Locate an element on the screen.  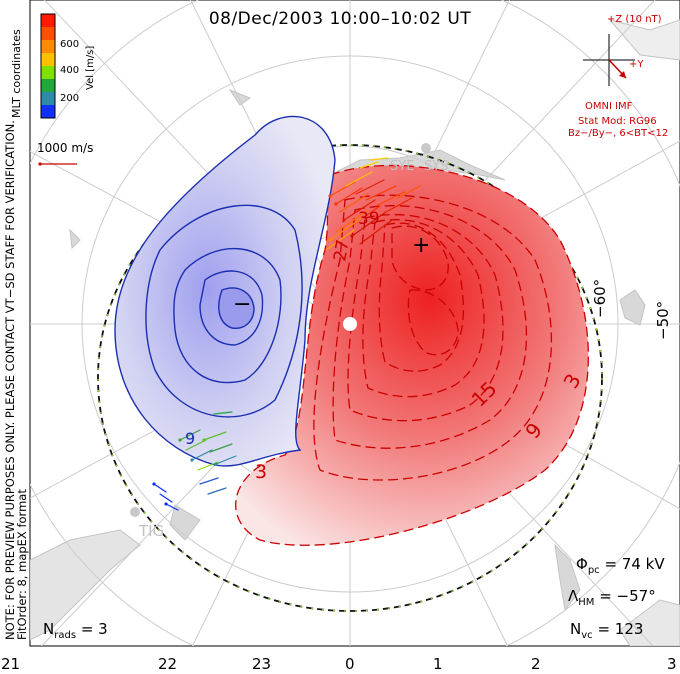
fit-order-text: FitOrder: 8, mapEX format is located at coordinates (22, 564).